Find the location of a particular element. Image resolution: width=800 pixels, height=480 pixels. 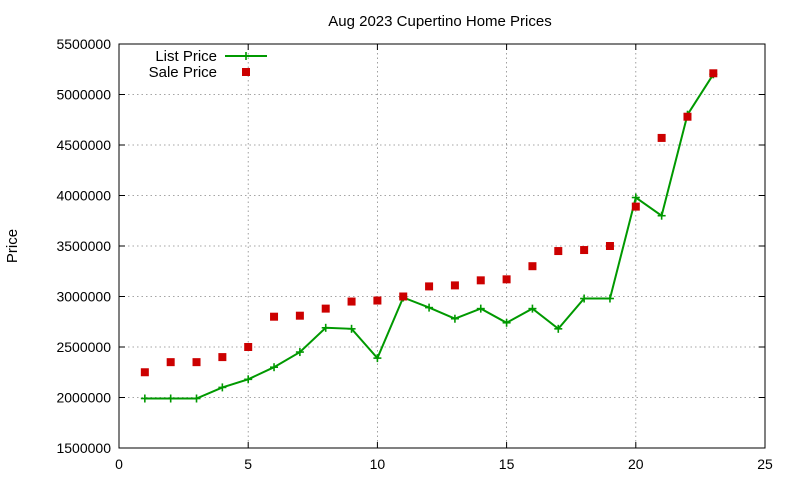

y-tick-label: 5000000 is located at coordinates (83, 95).